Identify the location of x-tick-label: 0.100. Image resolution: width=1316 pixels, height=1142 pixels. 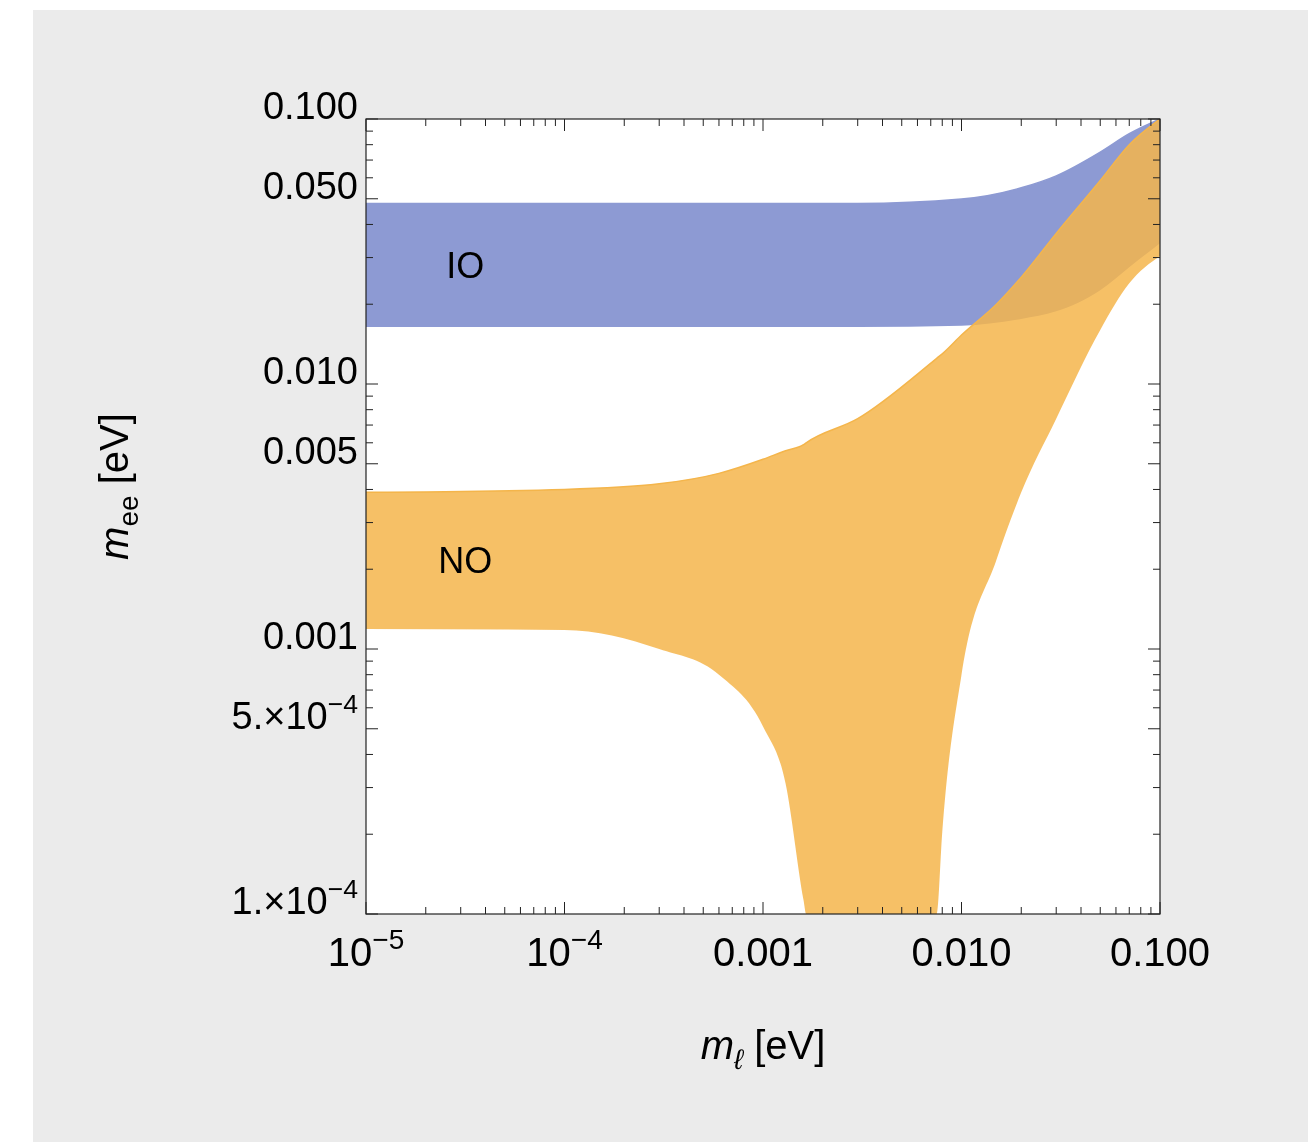
(1160, 952).